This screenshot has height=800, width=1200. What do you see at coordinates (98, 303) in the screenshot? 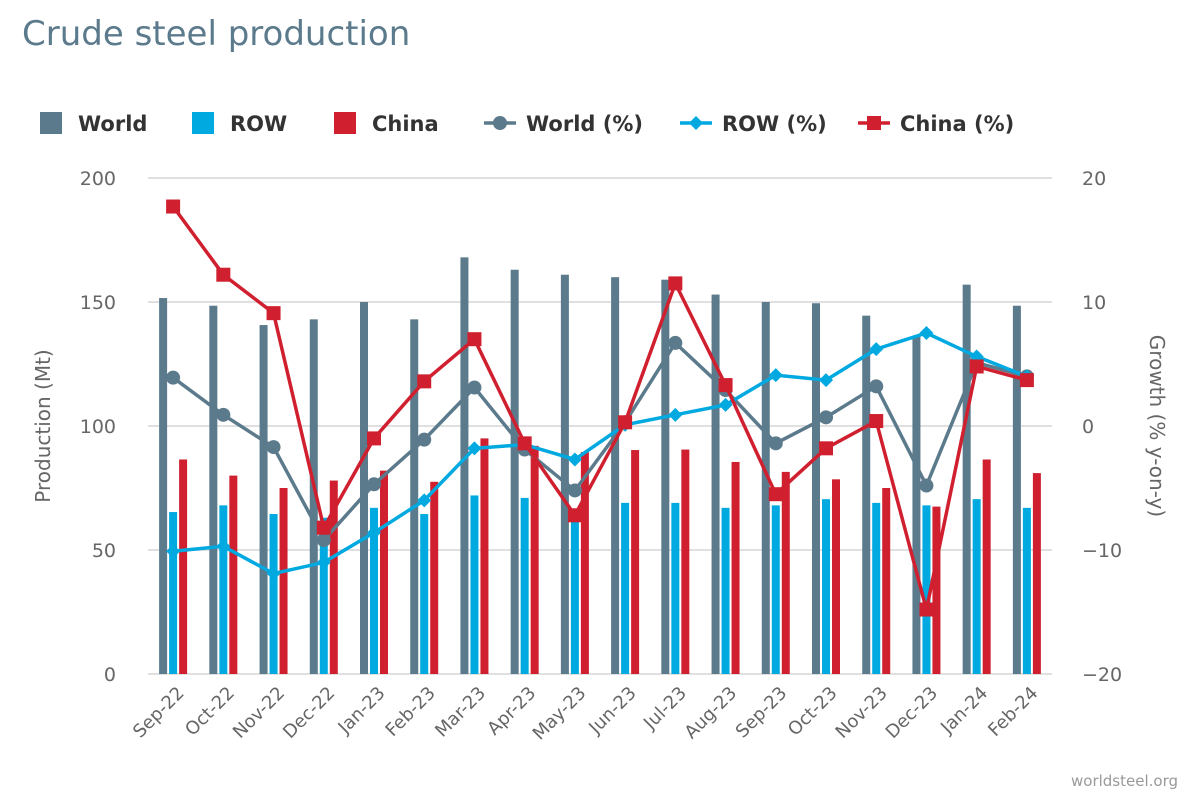
I see `y-tick-label: 150` at bounding box center [98, 303].